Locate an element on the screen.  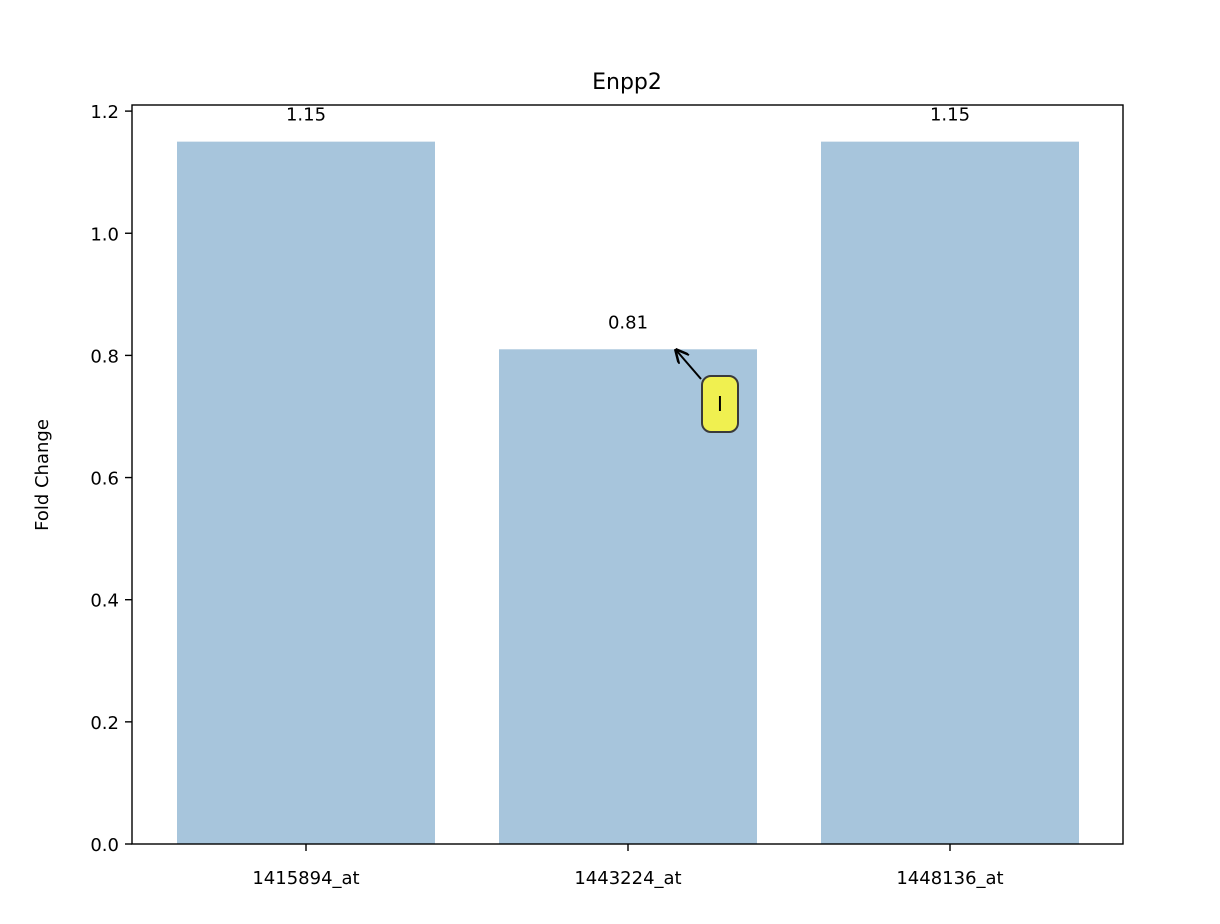
annotation-callout: I is located at coordinates (707, 391).